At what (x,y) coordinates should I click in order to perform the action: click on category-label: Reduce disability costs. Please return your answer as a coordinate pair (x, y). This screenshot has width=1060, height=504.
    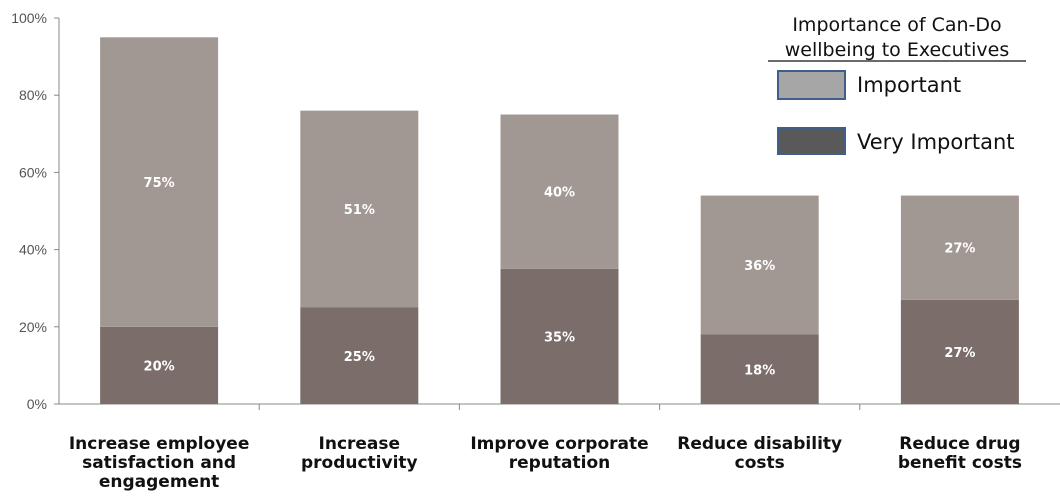
    Looking at the image, I should click on (759, 453).